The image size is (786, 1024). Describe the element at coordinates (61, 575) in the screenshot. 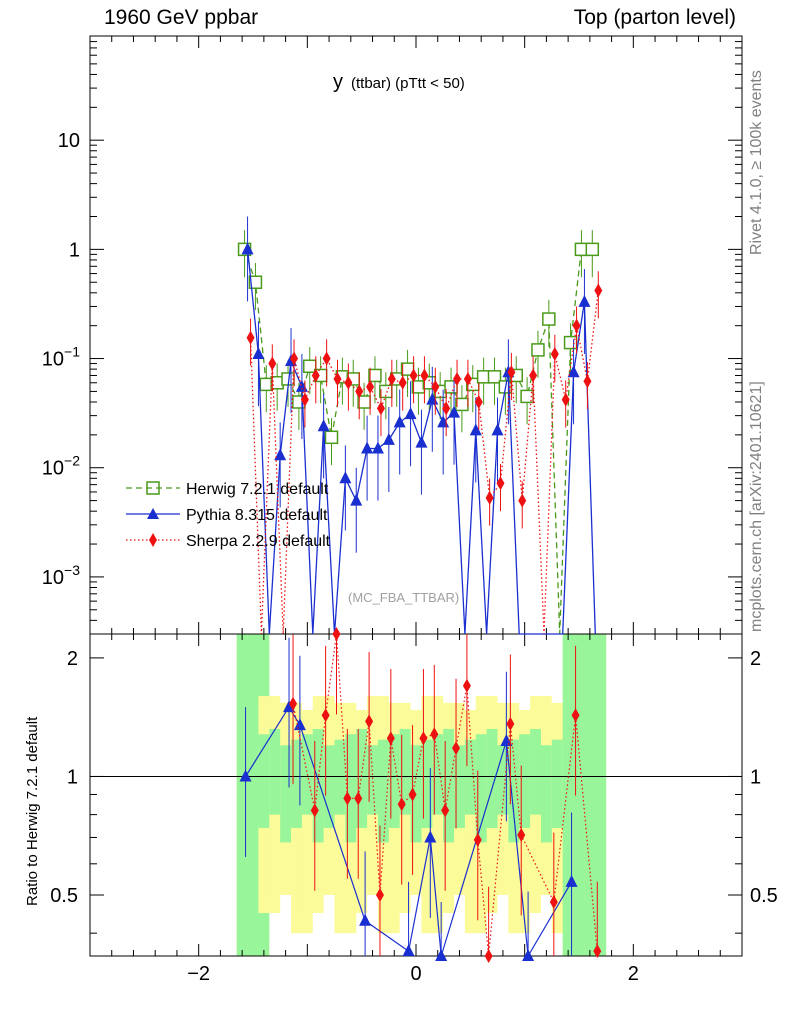

I see `y-tick-label: 10⁻³` at that location.